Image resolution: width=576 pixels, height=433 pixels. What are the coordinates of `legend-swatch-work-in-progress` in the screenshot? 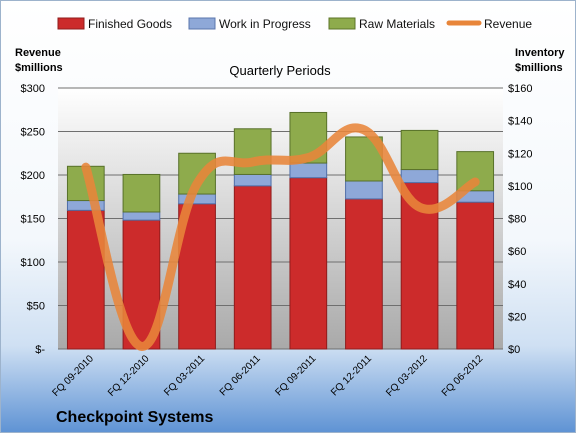 It's located at (202, 23).